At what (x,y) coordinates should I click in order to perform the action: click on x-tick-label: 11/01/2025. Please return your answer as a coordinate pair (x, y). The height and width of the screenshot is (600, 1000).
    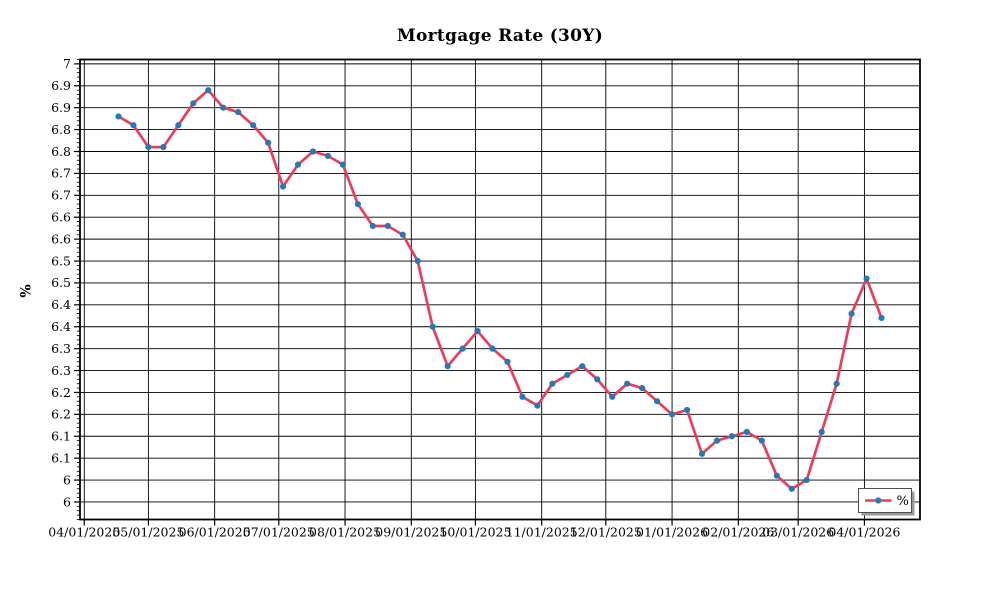
    Looking at the image, I should click on (542, 532).